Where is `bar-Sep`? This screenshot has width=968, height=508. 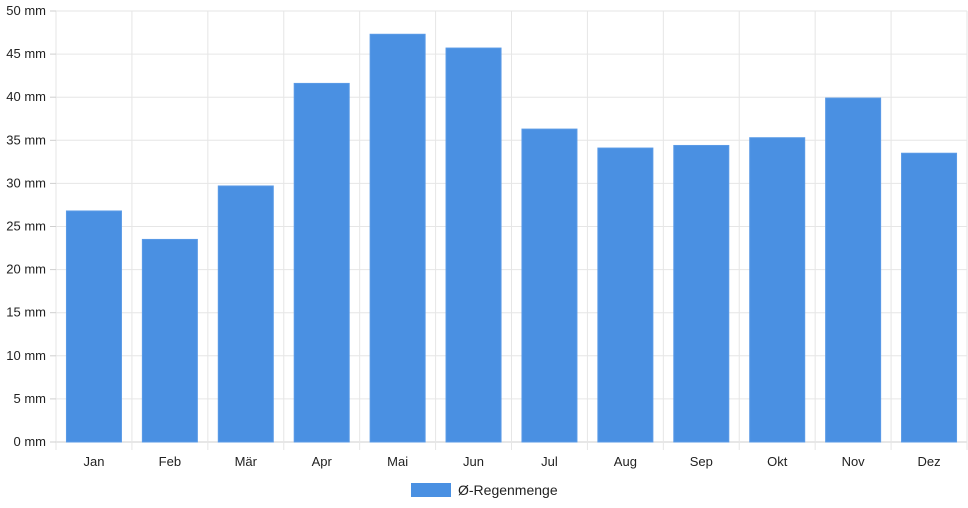 bar-Sep is located at coordinates (701, 293).